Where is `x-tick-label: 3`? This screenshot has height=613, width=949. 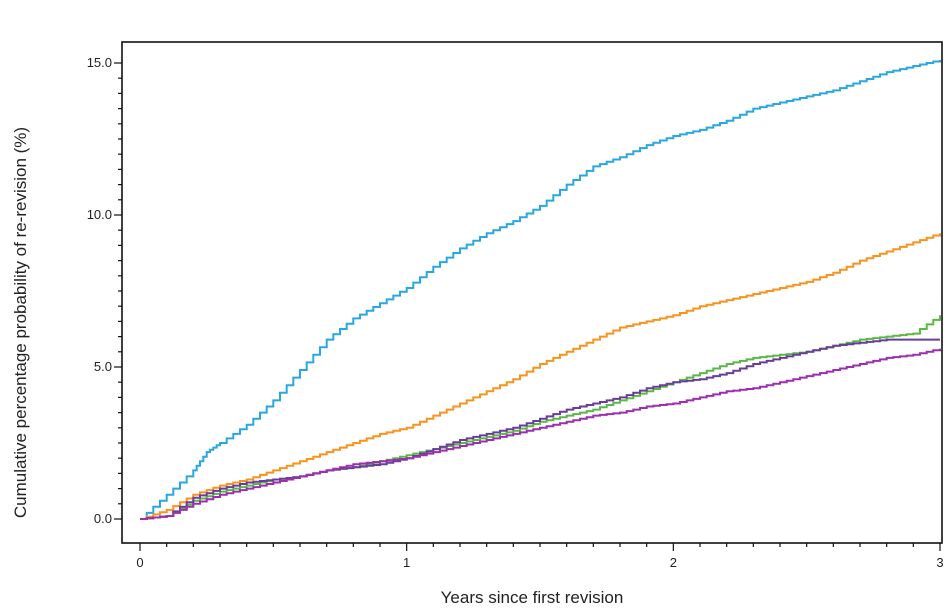
x-tick-label: 3 is located at coordinates (939, 562).